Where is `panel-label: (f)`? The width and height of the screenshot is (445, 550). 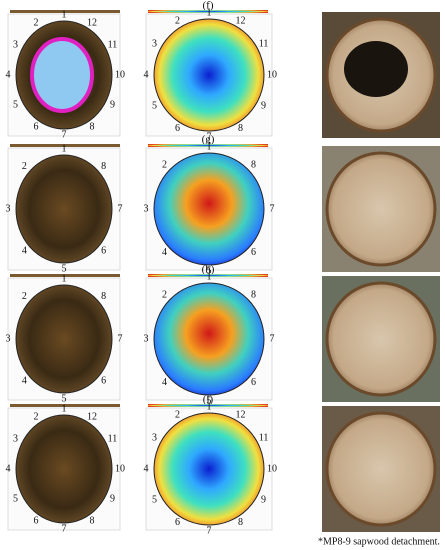
panel-label: (f) is located at coordinates (208, 6).